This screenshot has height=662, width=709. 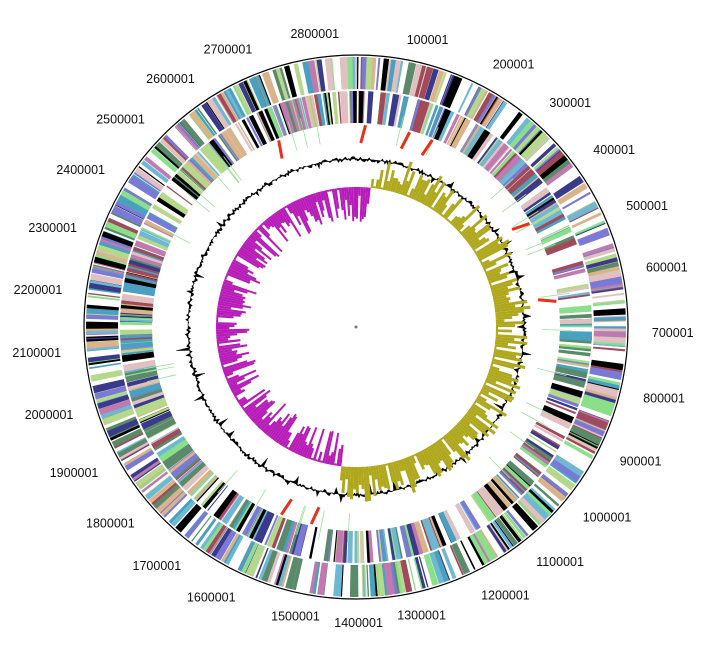 I want to click on tick-label-1000001: 1000001, so click(x=607, y=517).